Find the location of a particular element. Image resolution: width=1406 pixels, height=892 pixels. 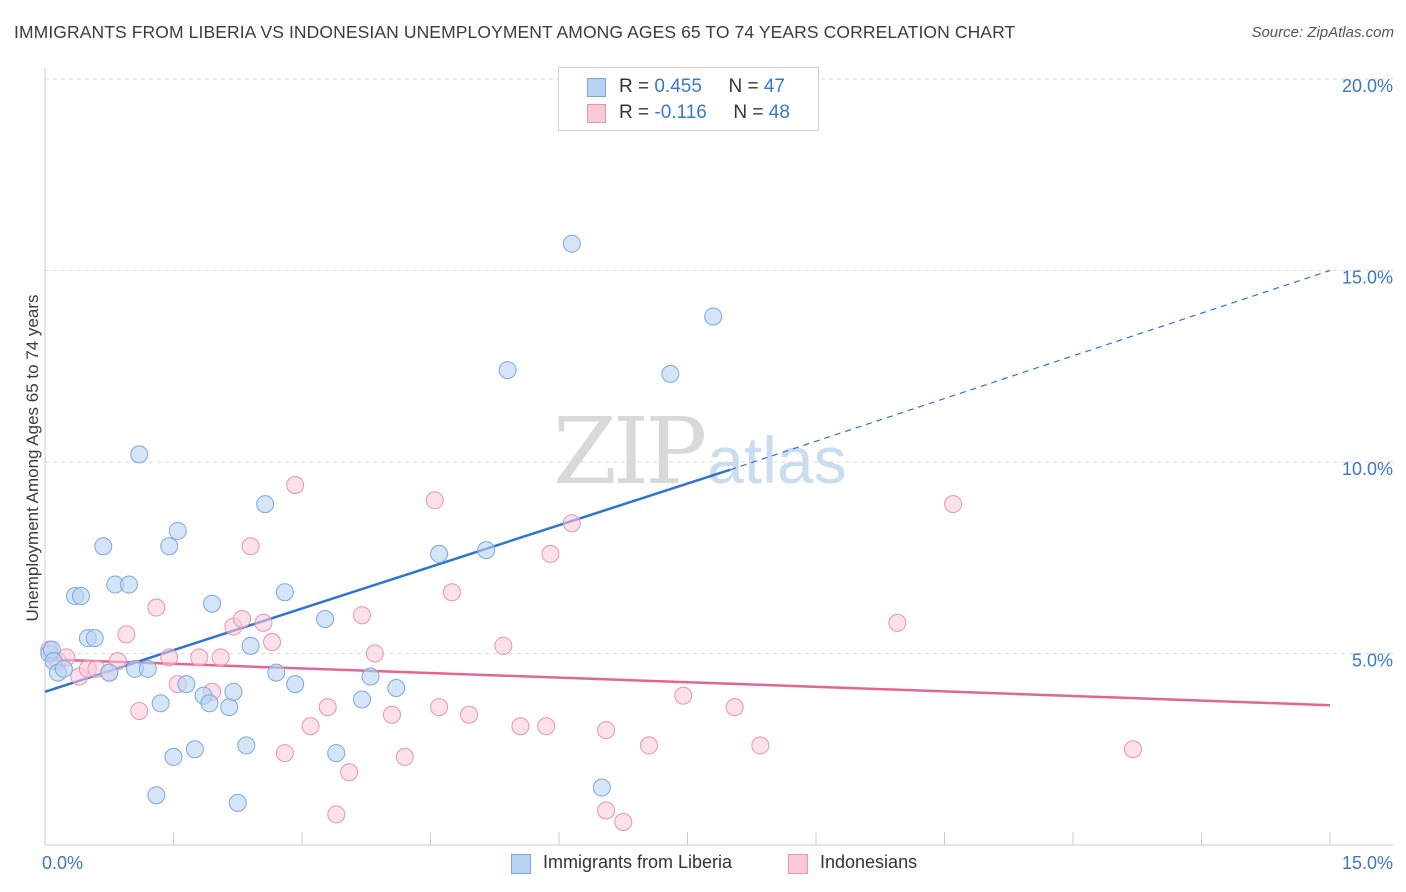

legend-label-indonesians: Indonesians is located at coordinates (869, 862).